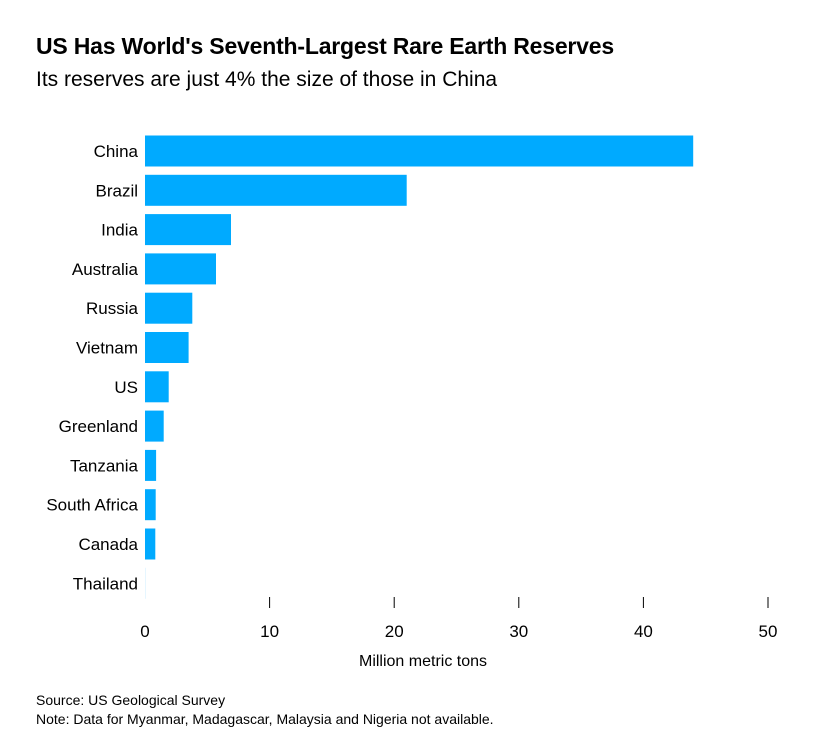  What do you see at coordinates (167, 347) in the screenshot?
I see `bar-vietnam` at bounding box center [167, 347].